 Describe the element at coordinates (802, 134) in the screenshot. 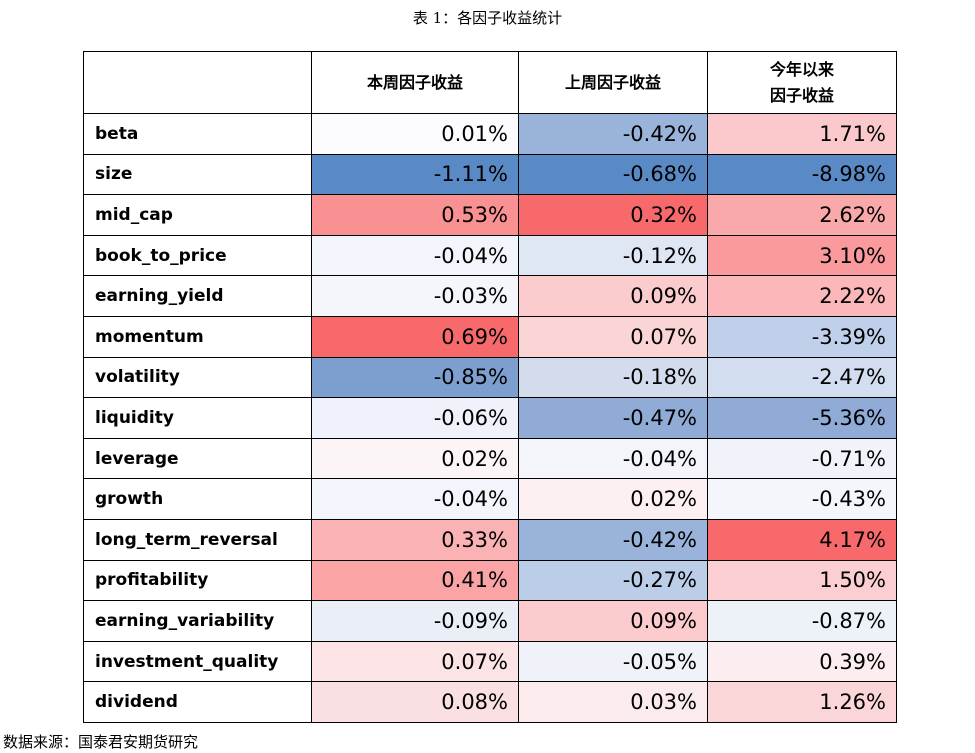

I see `factor-return-cell: 1.71%` at that location.